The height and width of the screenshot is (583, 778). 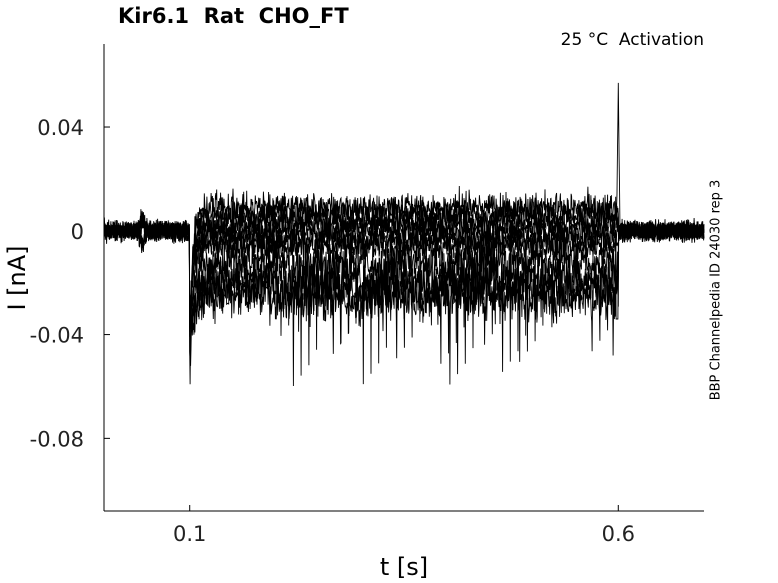 What do you see at coordinates (618, 534) in the screenshot?
I see `x-tick-label: 0.6` at bounding box center [618, 534].